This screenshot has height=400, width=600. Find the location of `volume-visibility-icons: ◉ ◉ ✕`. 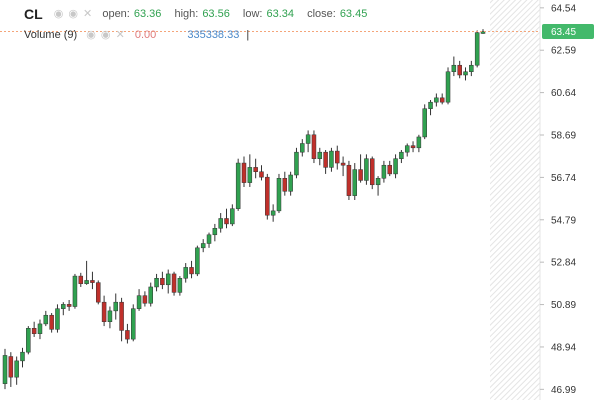

volume-visibility-icons: ◉ ◉ ✕ is located at coordinates (106, 35).